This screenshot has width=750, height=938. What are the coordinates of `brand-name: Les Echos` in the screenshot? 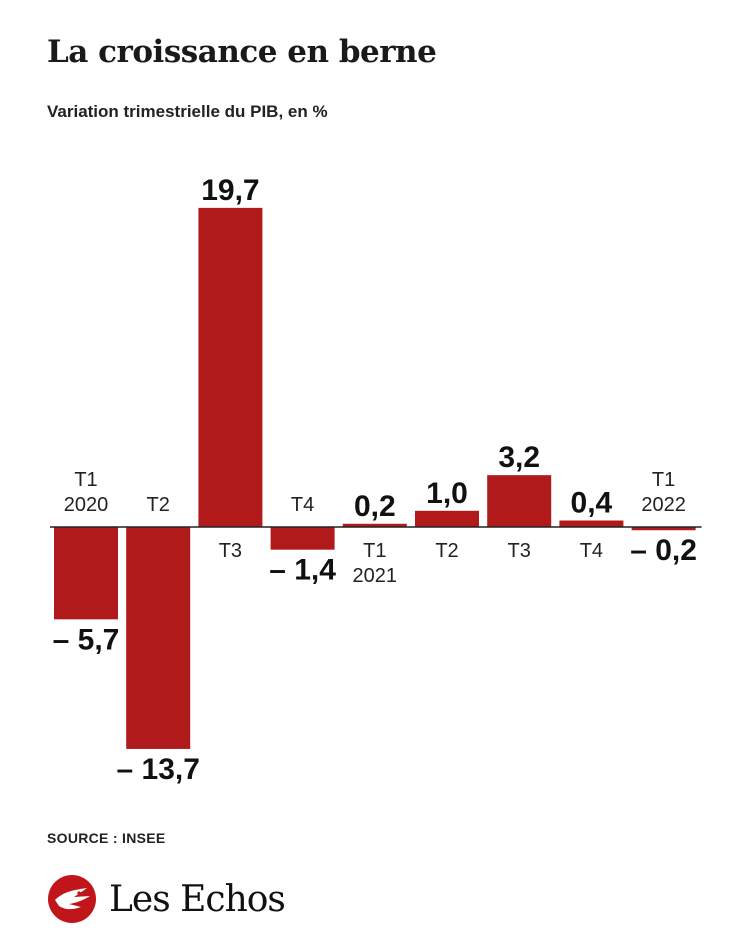 It's located at (197, 899).